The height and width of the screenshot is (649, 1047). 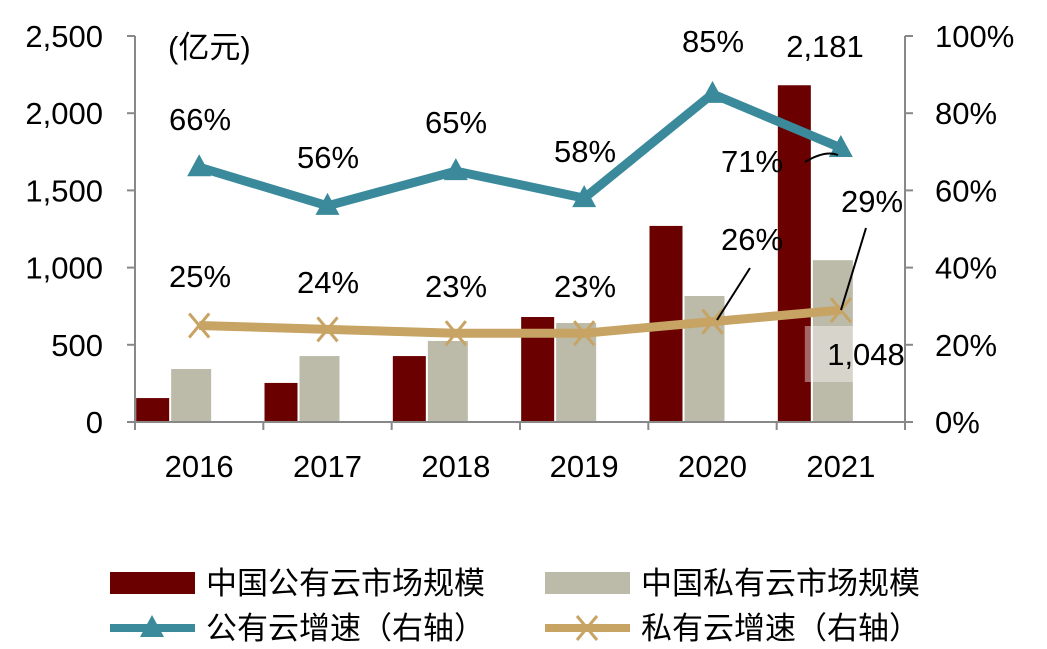 What do you see at coordinates (191, 395) in the screenshot?
I see `bar-private-2016` at bounding box center [191, 395].